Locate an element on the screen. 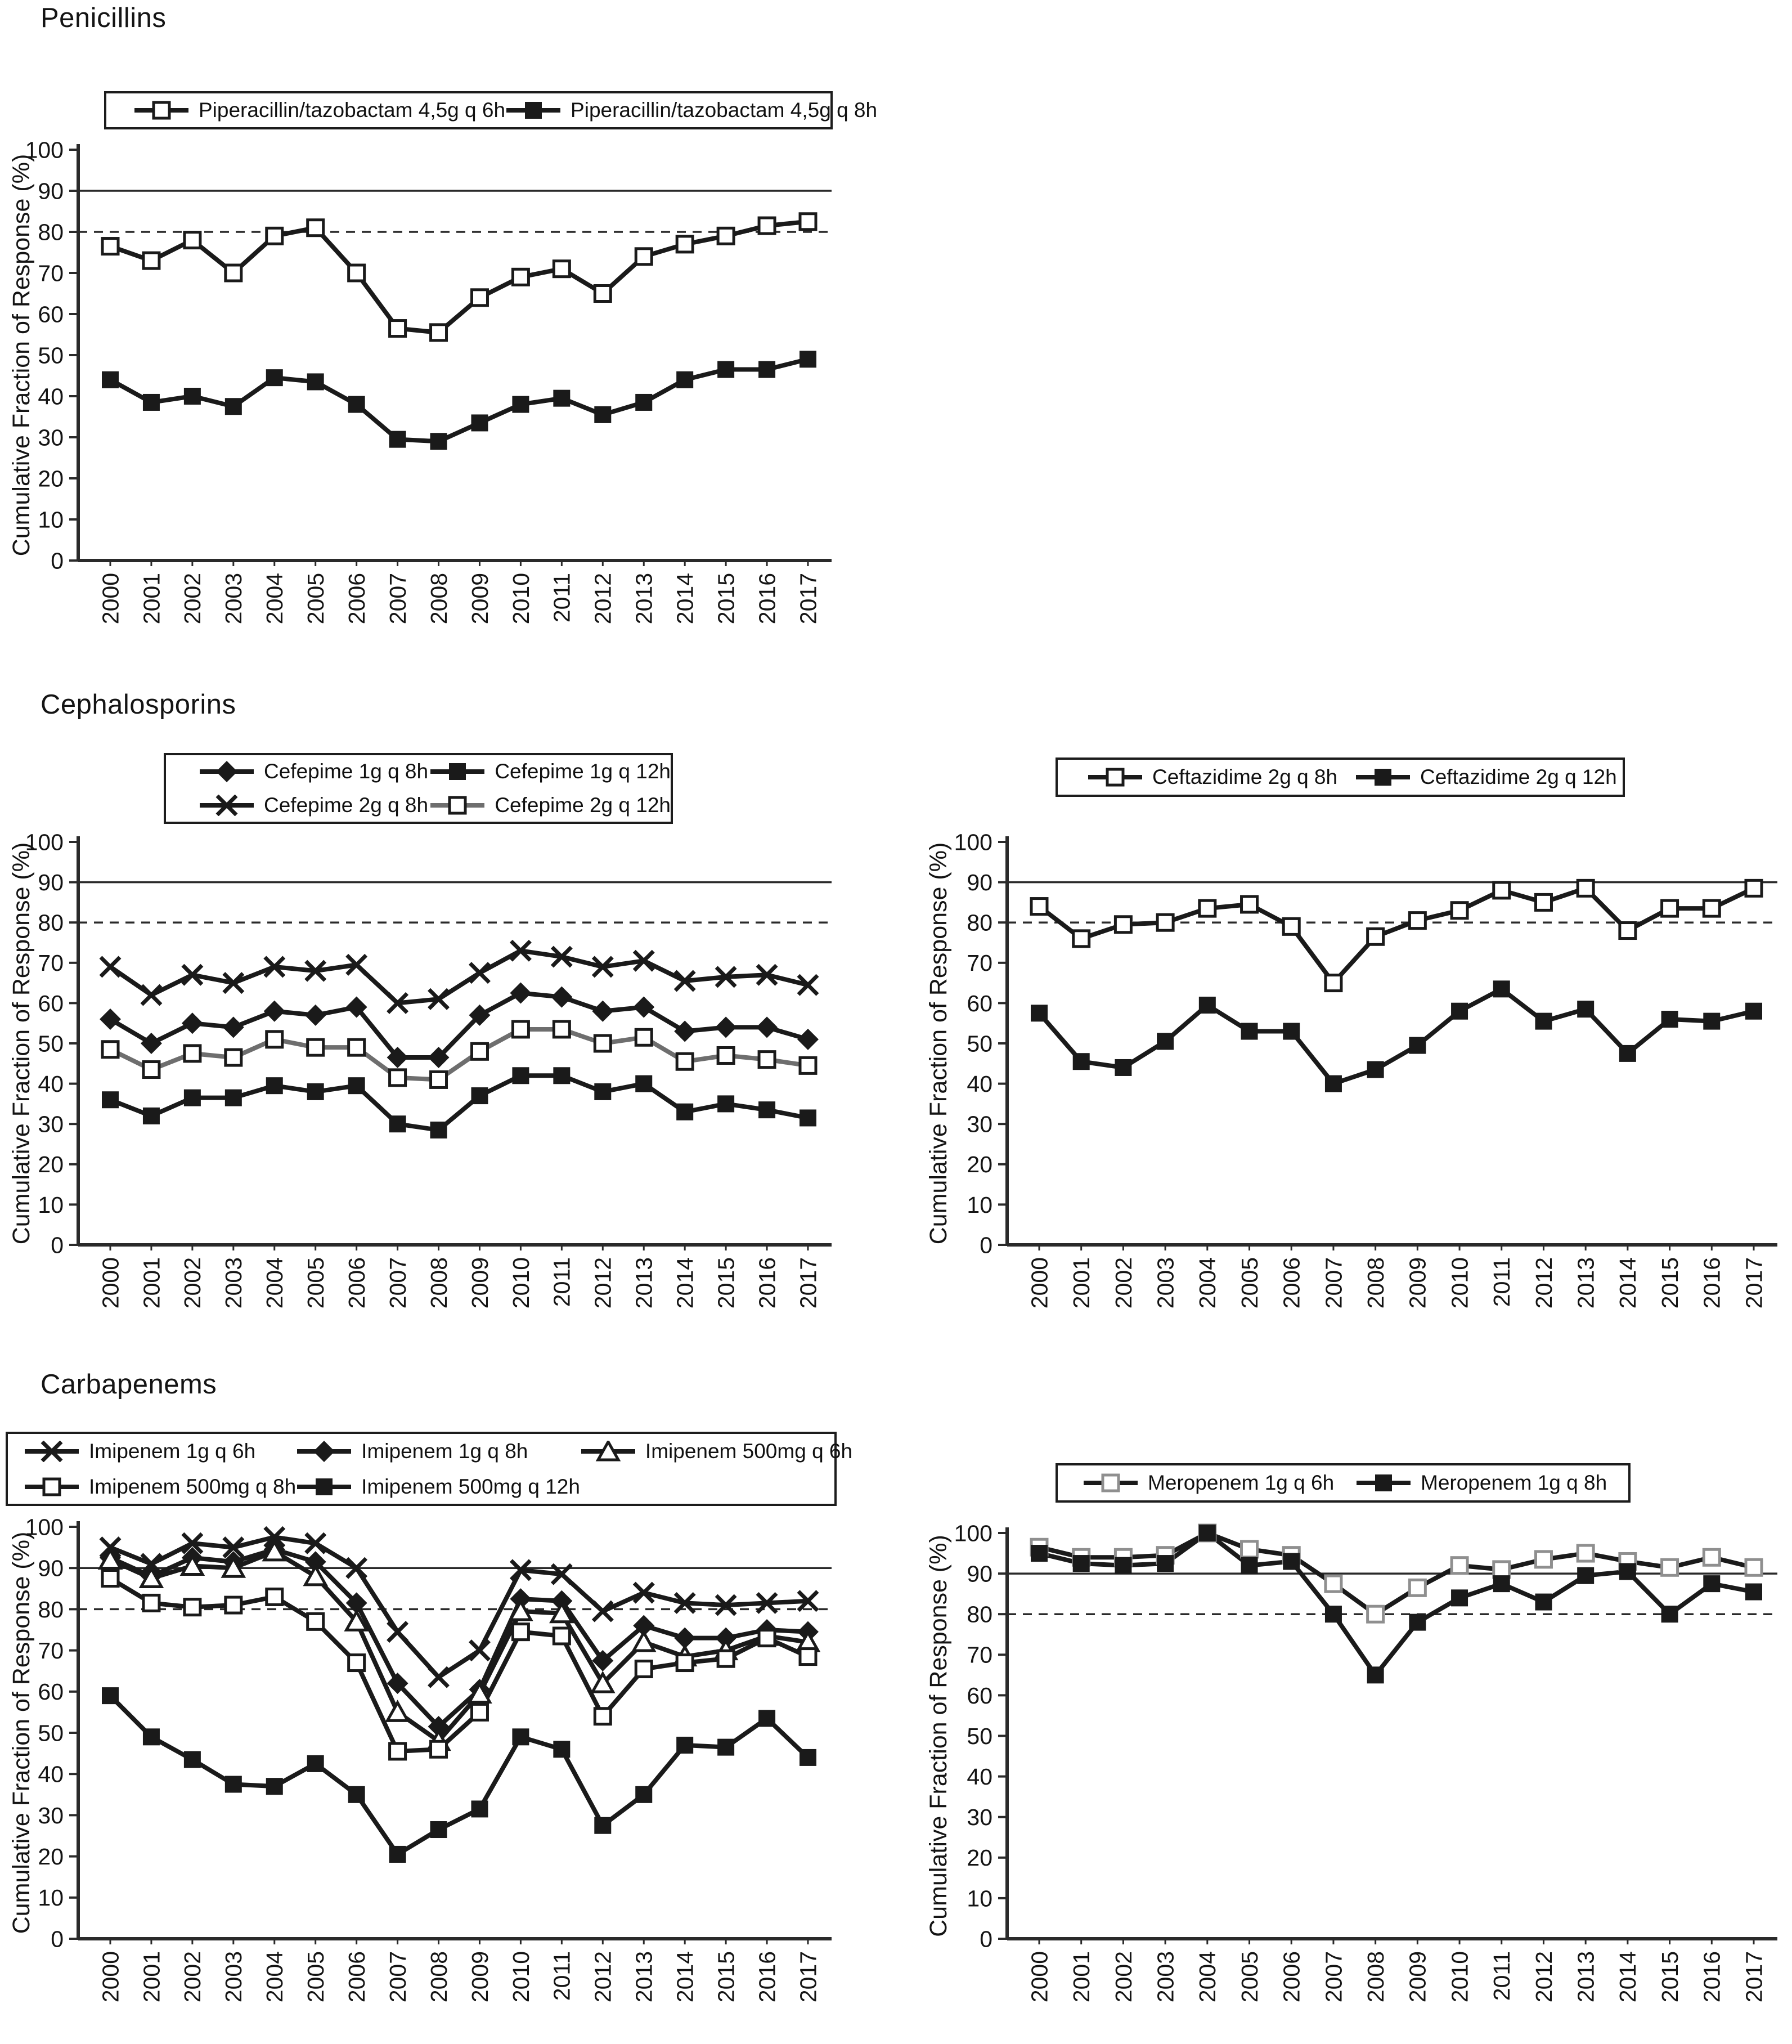 The image size is (1792, 2044). legend-label: Imipenem 1g q 6h is located at coordinates (172, 1451).